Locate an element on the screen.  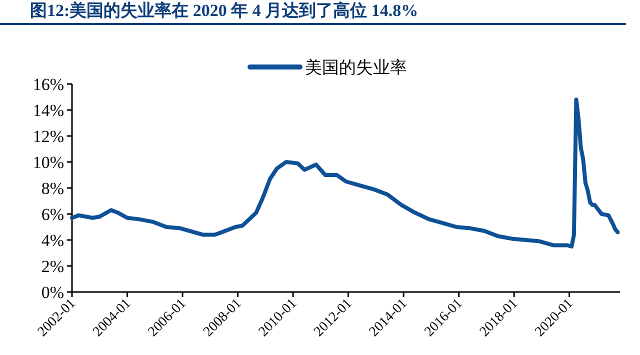
y-tick-label: 4% is located at coordinates (52, 240).